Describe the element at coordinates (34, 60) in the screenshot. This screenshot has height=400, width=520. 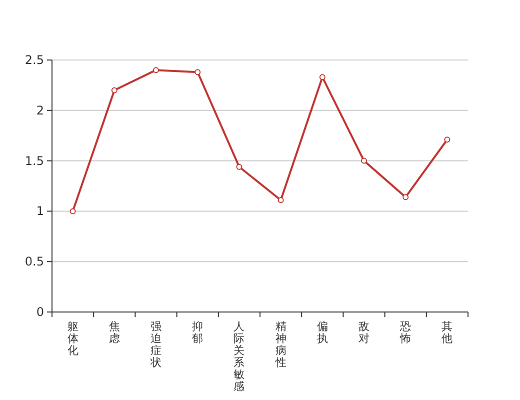
I see `y-tick-label: 2.5` at that location.